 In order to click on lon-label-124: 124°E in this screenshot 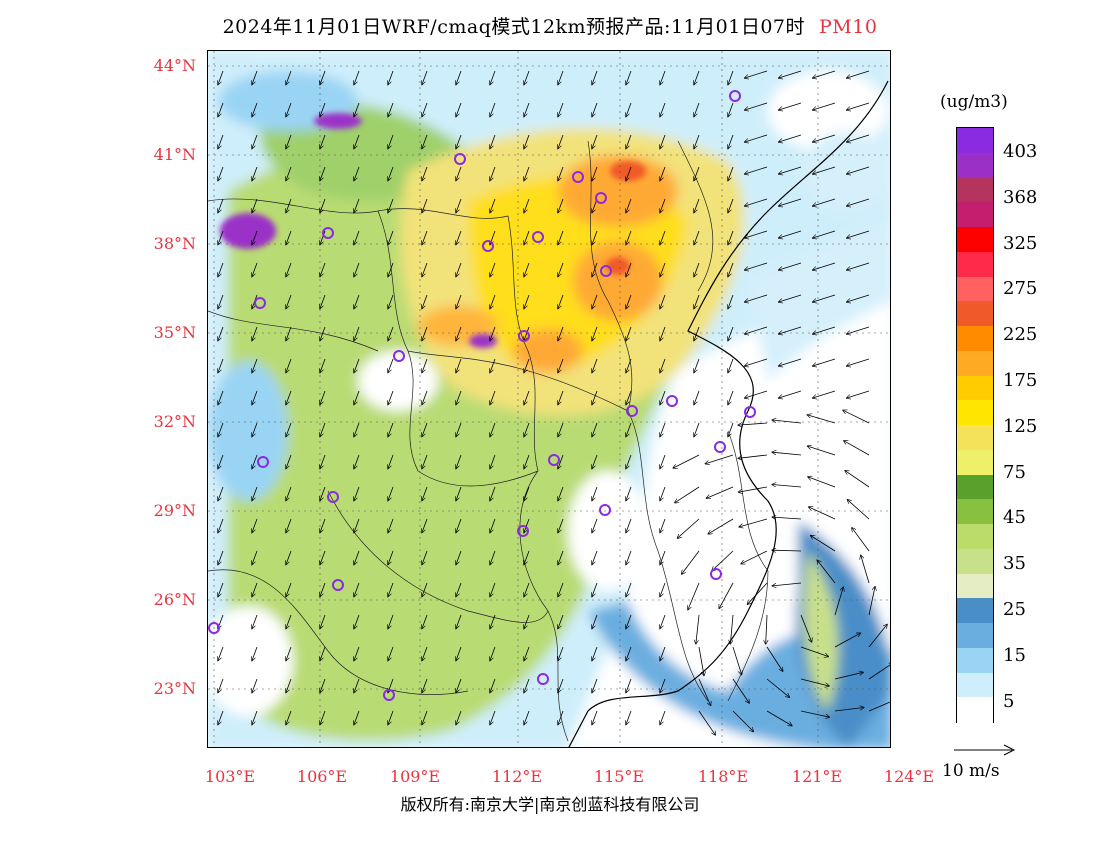, I will do `click(909, 776)`.